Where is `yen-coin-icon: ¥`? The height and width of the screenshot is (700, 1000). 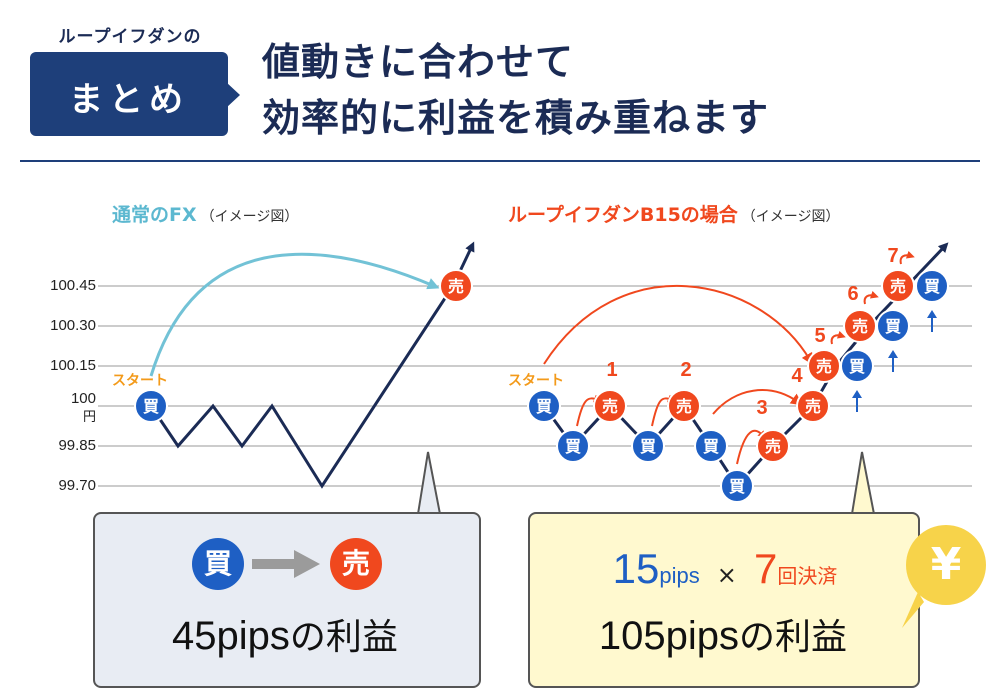
yen-coin-icon: ¥ is located at coordinates (946, 565).